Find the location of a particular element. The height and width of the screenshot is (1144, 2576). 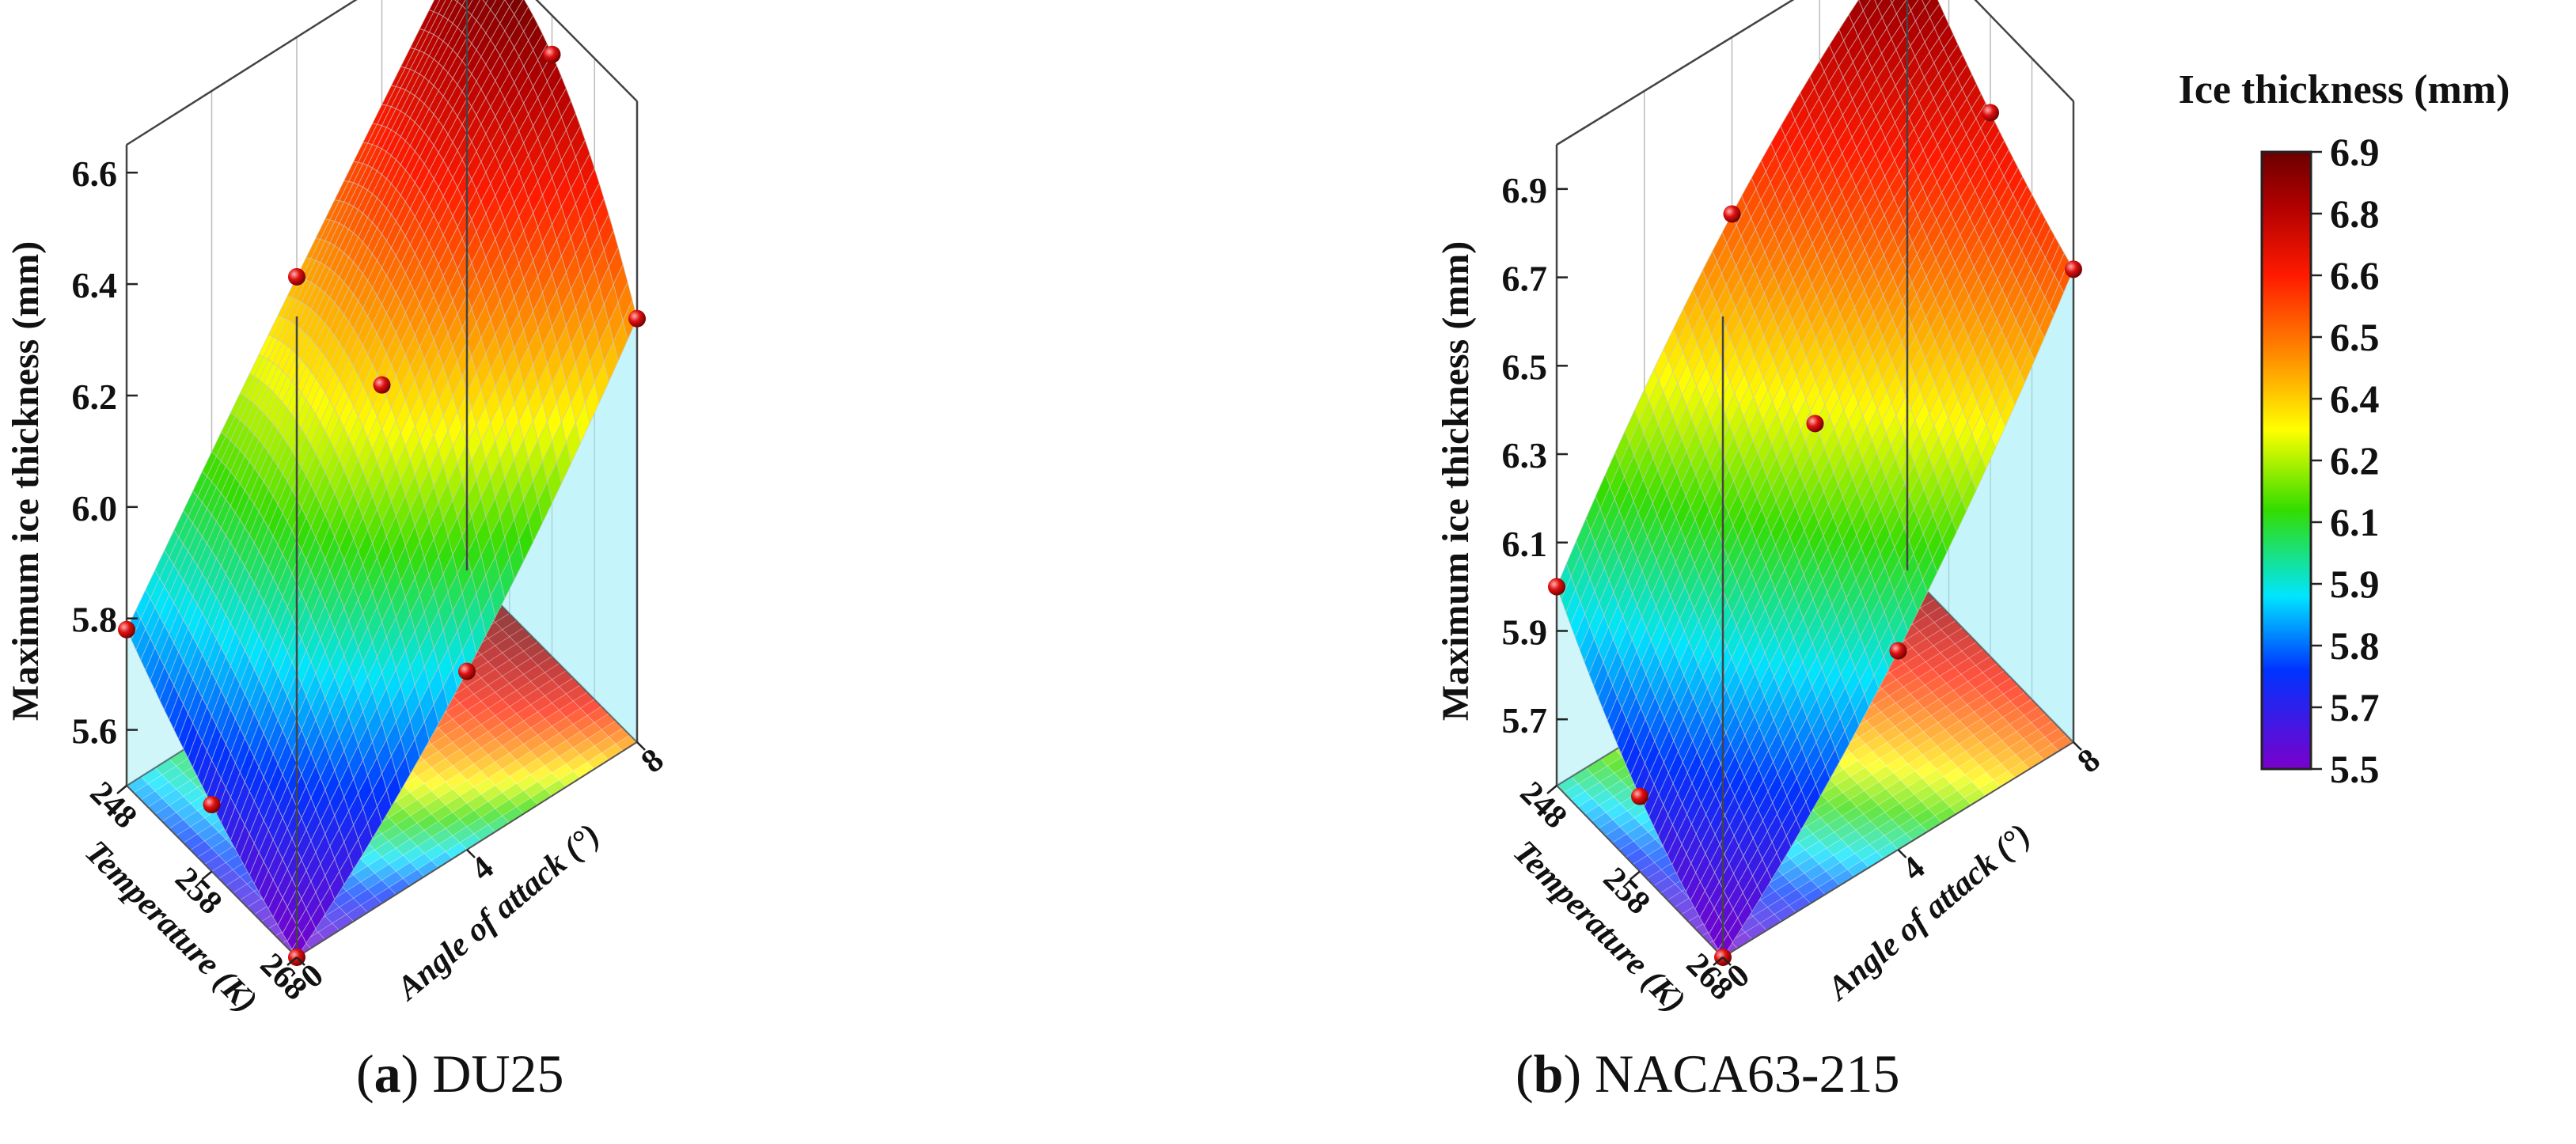

colorbar-ticks: 6.9 6.8 6.6 6.5 6.4 6.2 6.1 5.9 5.8 5.7 5.5 is located at coordinates (2345, 460).